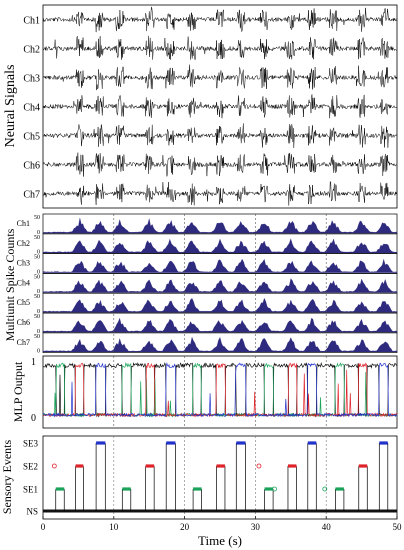  What do you see at coordinates (31, 21) in the screenshot?
I see `neural-channel-label: Ch1` at bounding box center [31, 21].